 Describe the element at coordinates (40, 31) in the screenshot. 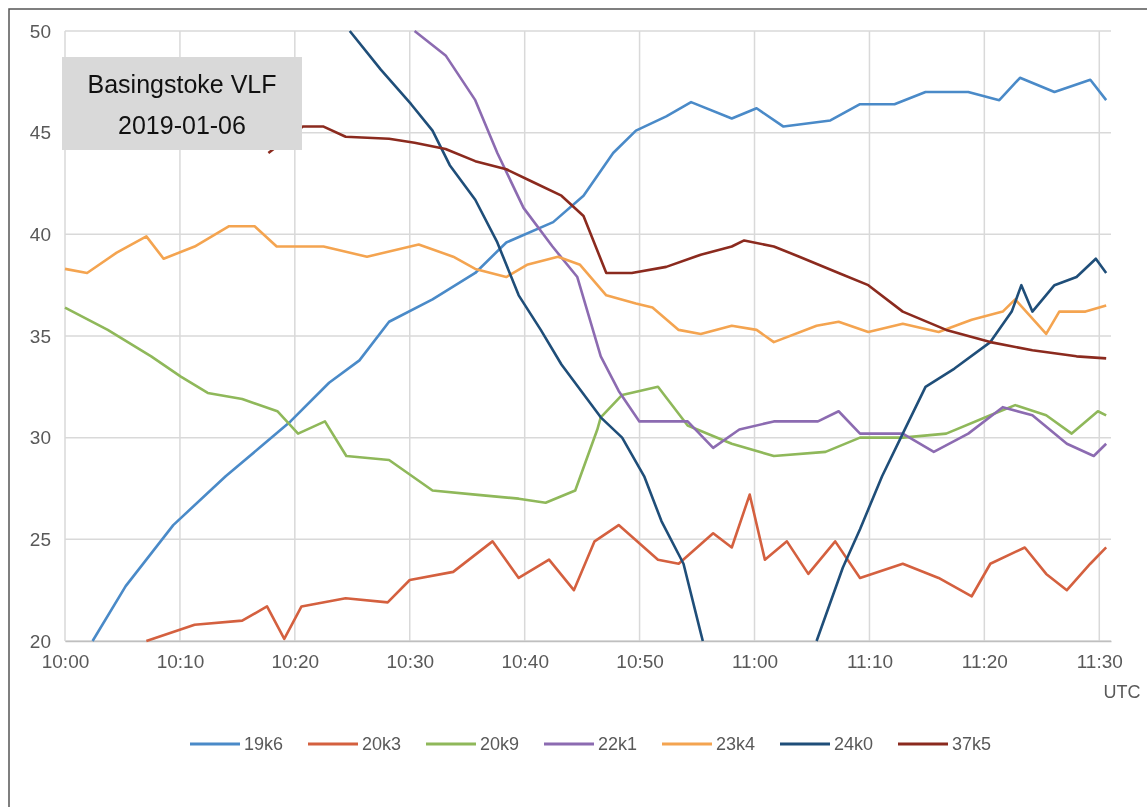

I see `y-tick-label: 50` at that location.